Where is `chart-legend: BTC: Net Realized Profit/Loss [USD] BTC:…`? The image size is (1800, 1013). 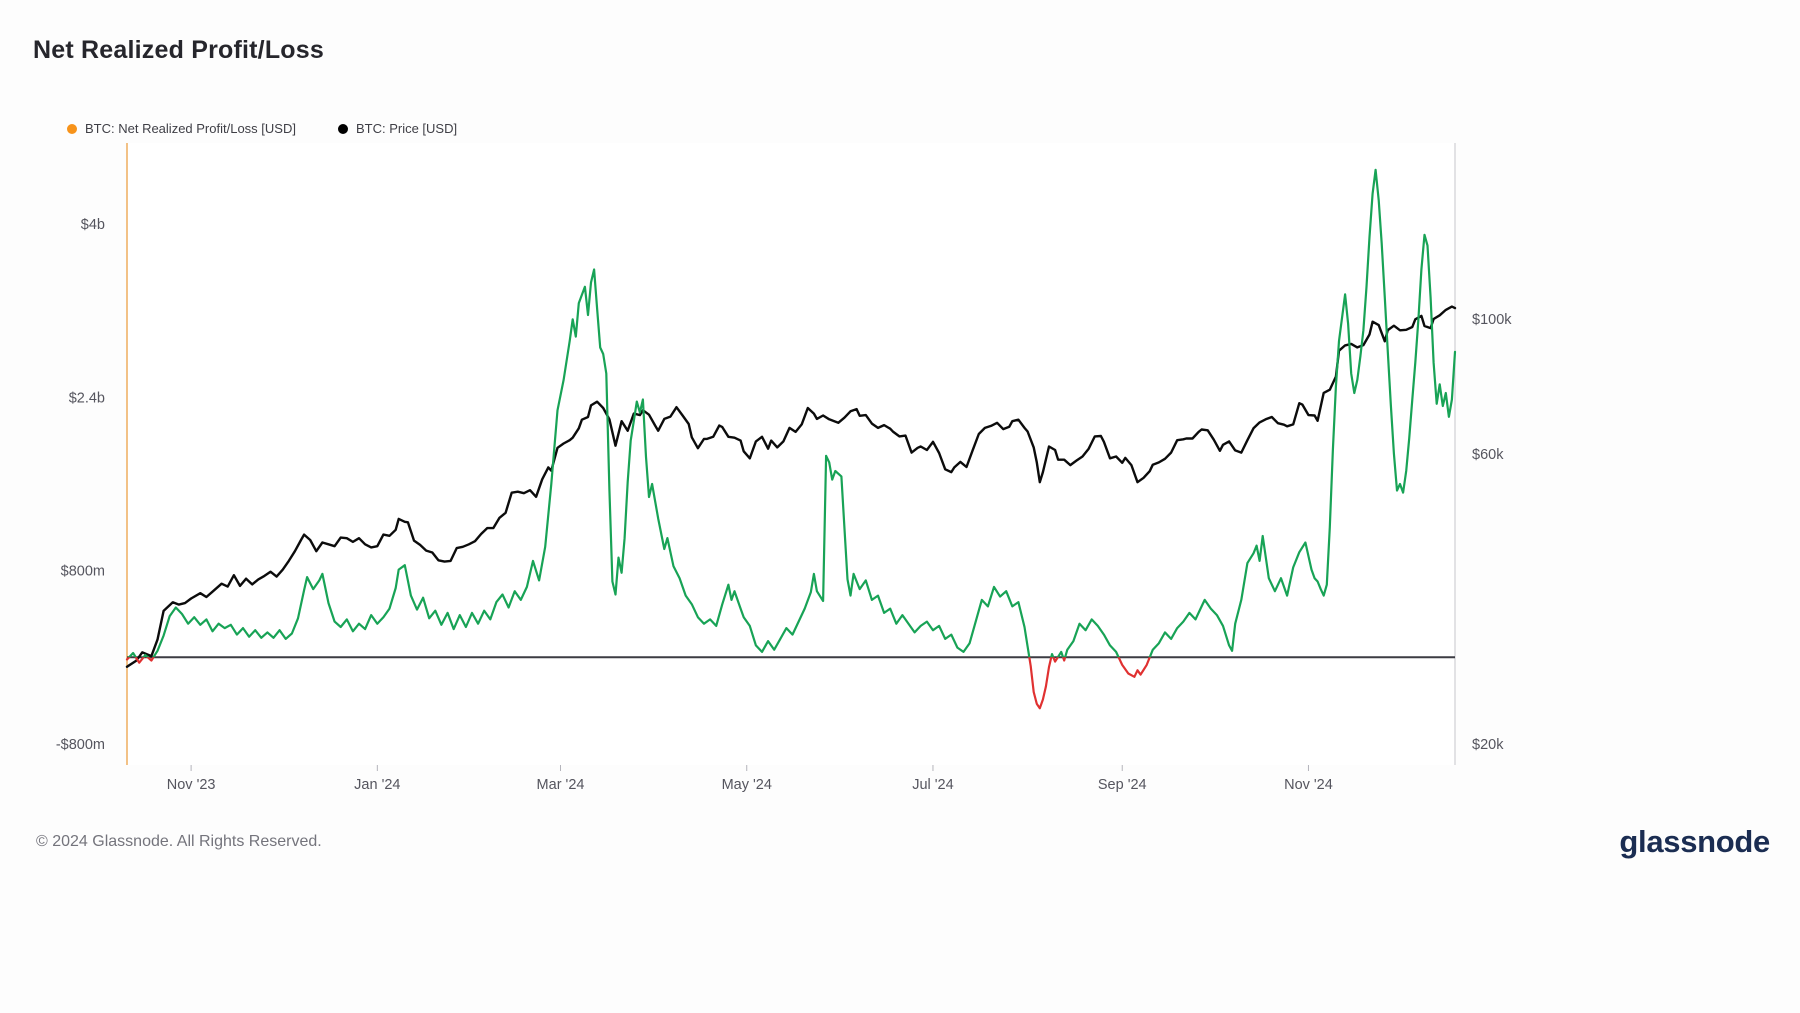
chart-legend: BTC: Net Realized Profit/Loss [USD] BTC:… is located at coordinates (262, 128).